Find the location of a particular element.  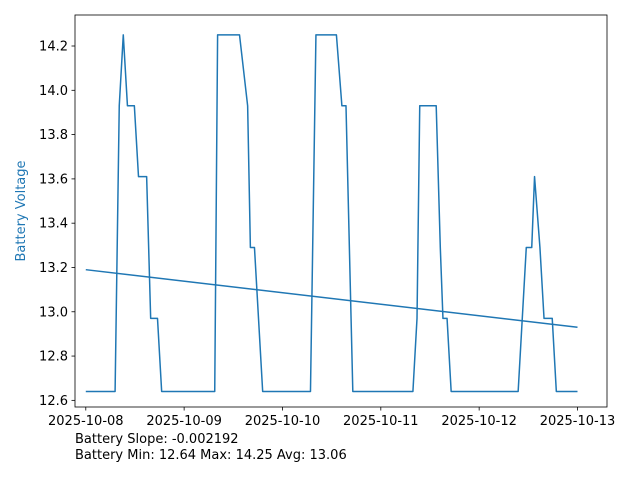

y-tick-label: 14.0 is located at coordinates (53, 91).